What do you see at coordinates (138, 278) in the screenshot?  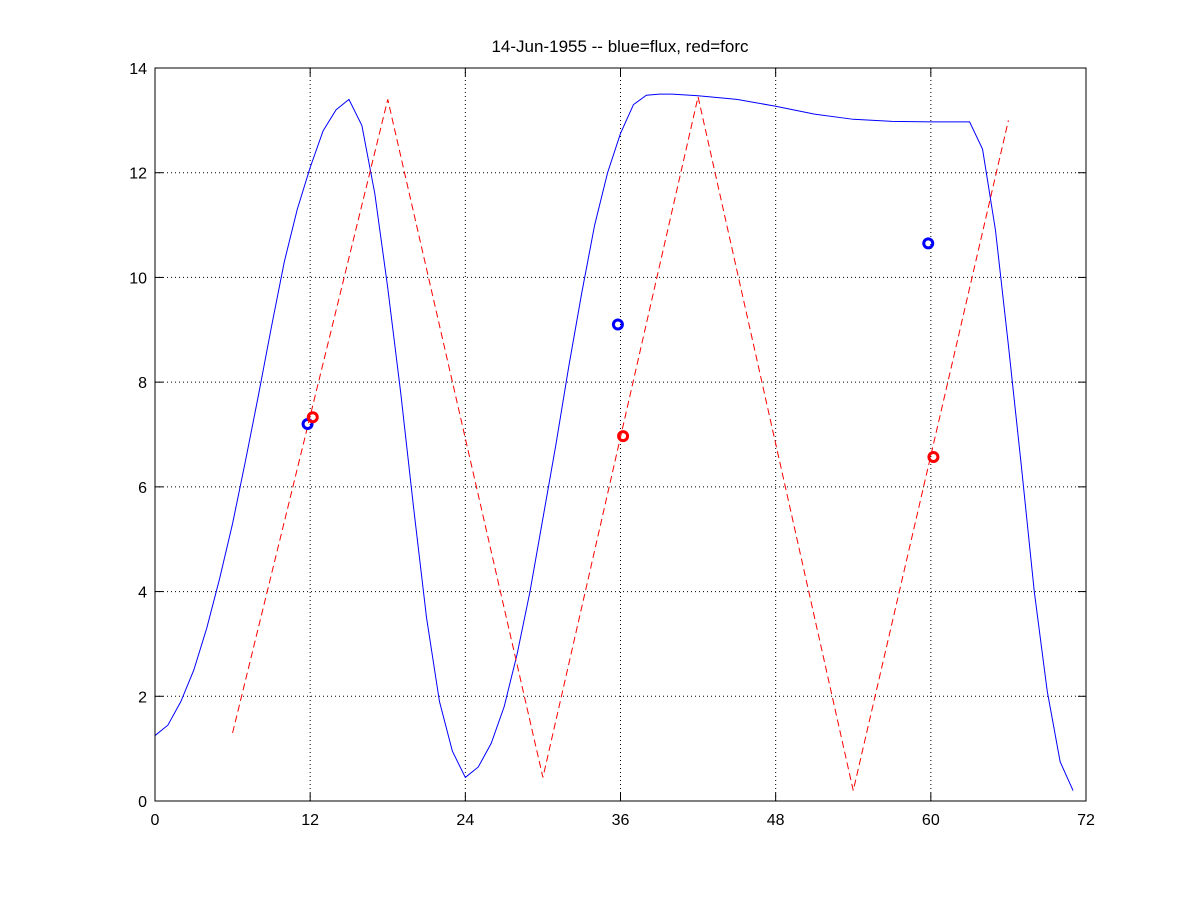 I see `y-tick-label: 10` at bounding box center [138, 278].